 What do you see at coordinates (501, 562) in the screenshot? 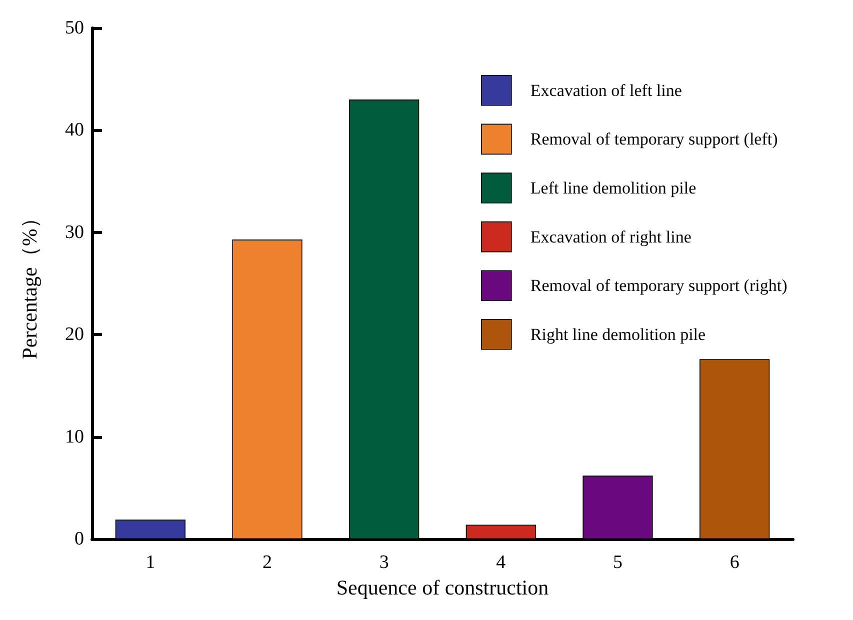
I see `x-tick-label: 4` at bounding box center [501, 562].